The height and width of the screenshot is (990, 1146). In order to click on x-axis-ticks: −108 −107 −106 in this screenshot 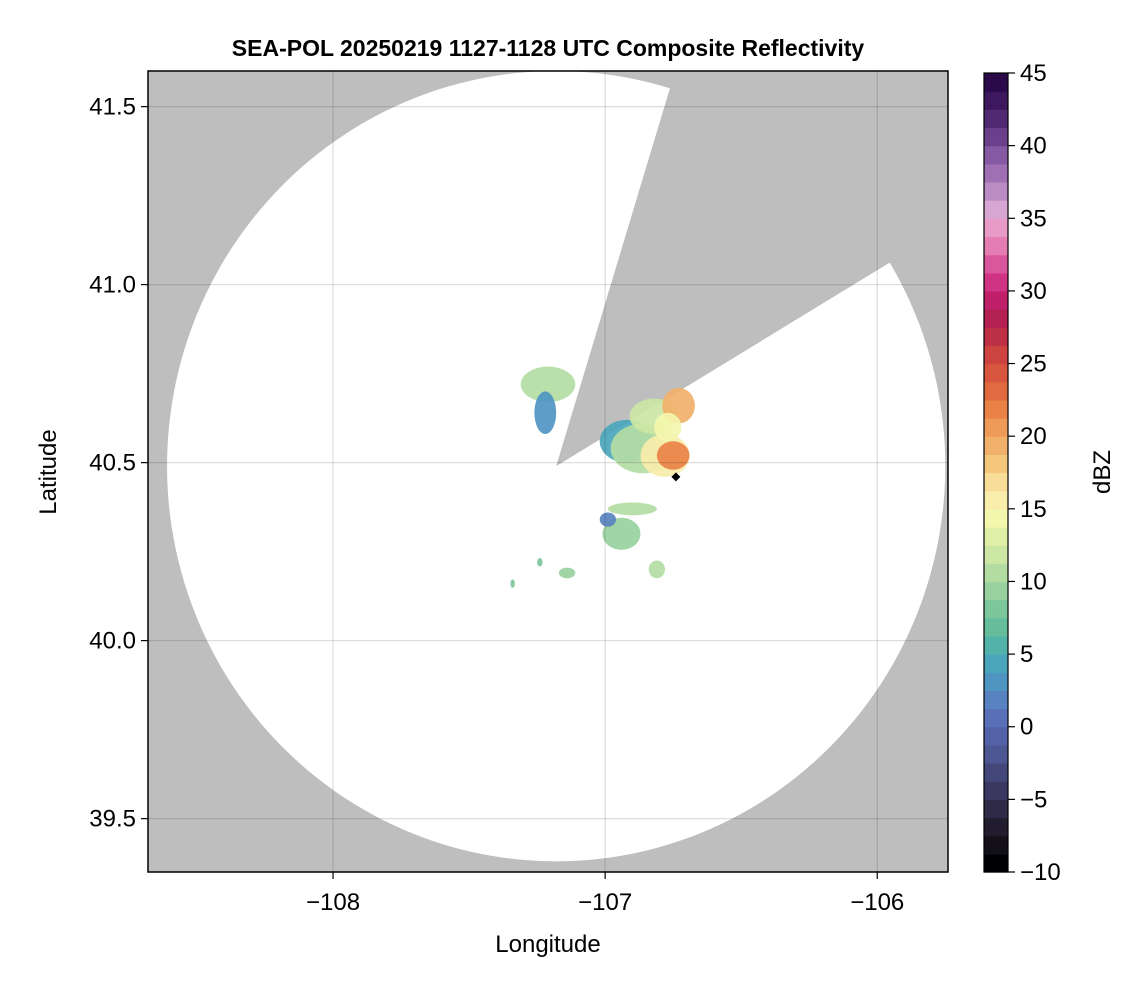, I will do `click(605, 894)`.